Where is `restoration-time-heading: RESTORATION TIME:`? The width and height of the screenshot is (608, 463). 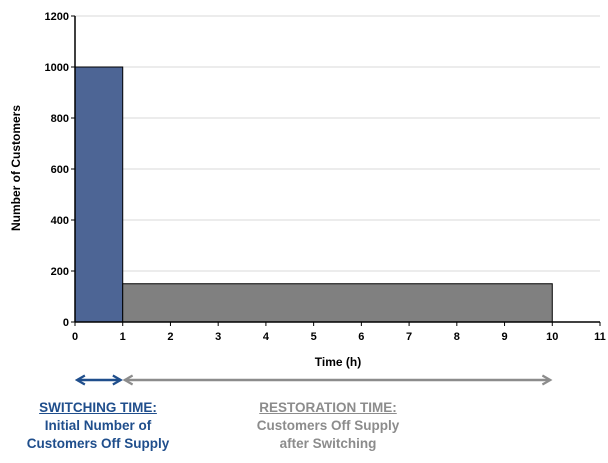
restoration-time-heading: RESTORATION TIME: is located at coordinates (328, 407).